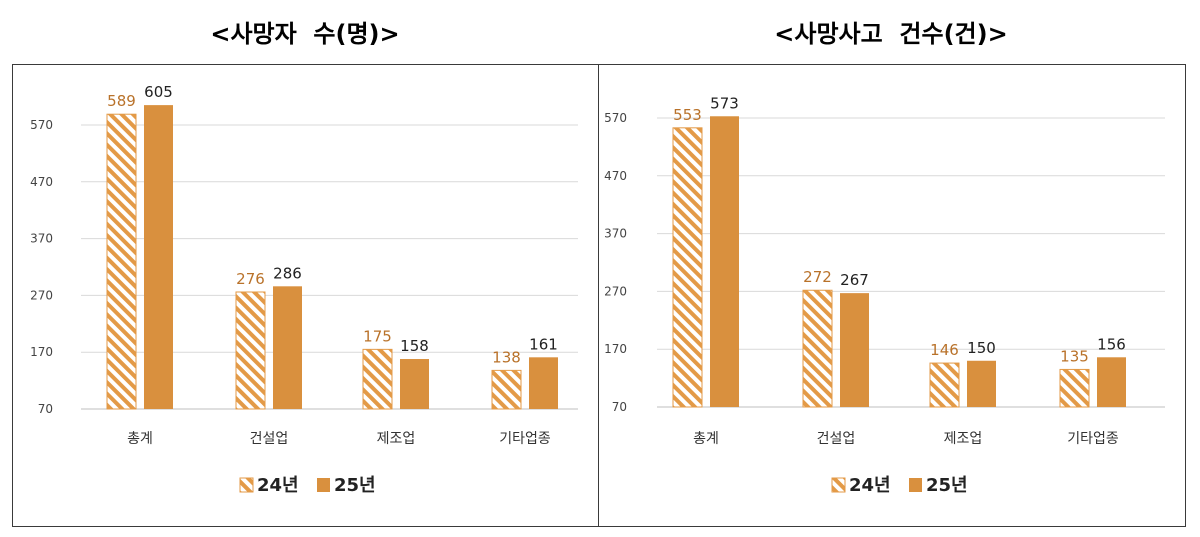 The height and width of the screenshot is (537, 1200). What do you see at coordinates (724, 103) in the screenshot?
I see `data-label-25: 573` at bounding box center [724, 103].